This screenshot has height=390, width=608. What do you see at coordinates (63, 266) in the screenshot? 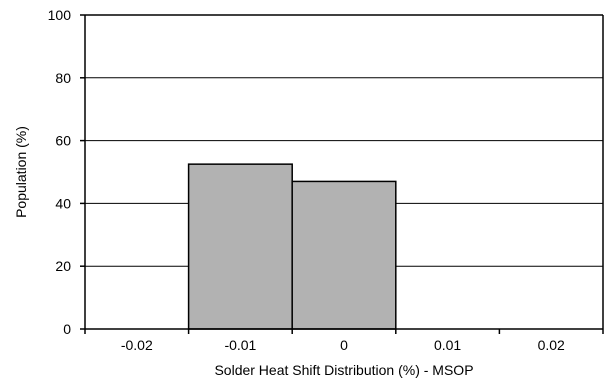
I see `y-tick-label: 20` at bounding box center [63, 266].